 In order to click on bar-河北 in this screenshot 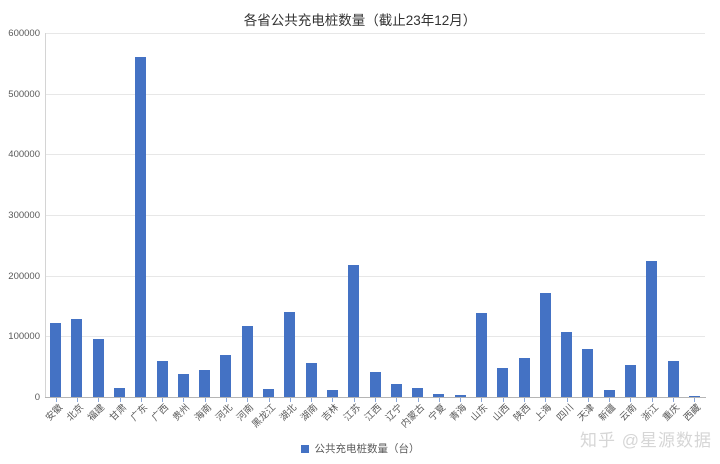, I will do `click(226, 376)`.